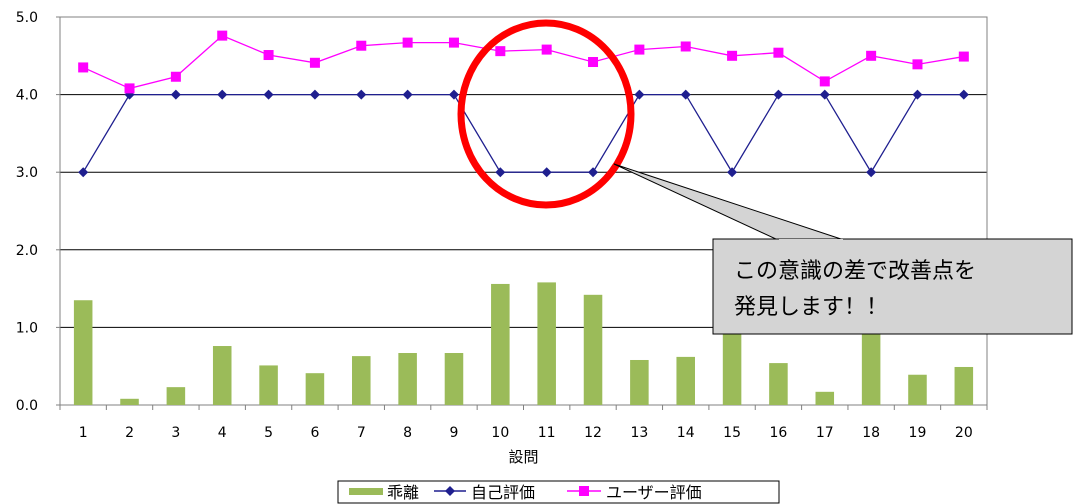 The height and width of the screenshot is (504, 1075). Describe the element at coordinates (686, 433) in the screenshot. I see `x-tick-label: 14` at that location.